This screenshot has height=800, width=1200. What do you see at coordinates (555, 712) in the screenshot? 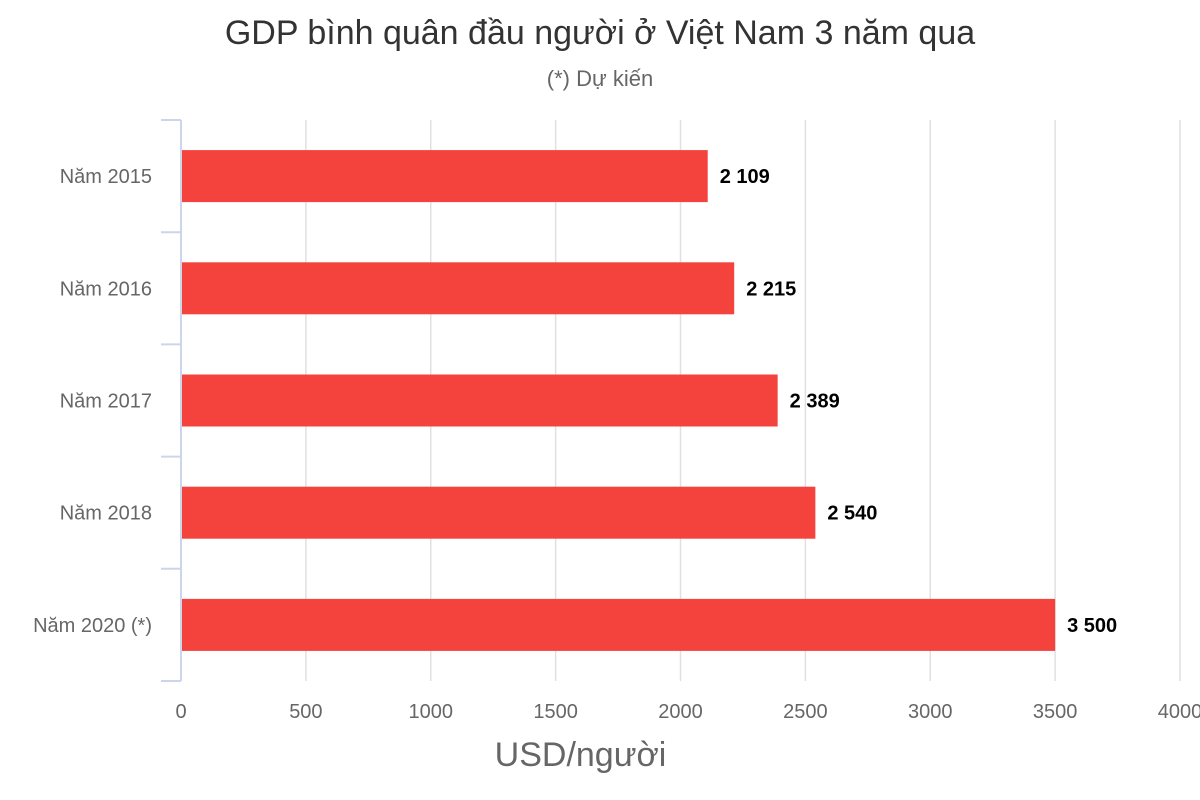
I see `x-tick-label: 1500` at bounding box center [555, 712].